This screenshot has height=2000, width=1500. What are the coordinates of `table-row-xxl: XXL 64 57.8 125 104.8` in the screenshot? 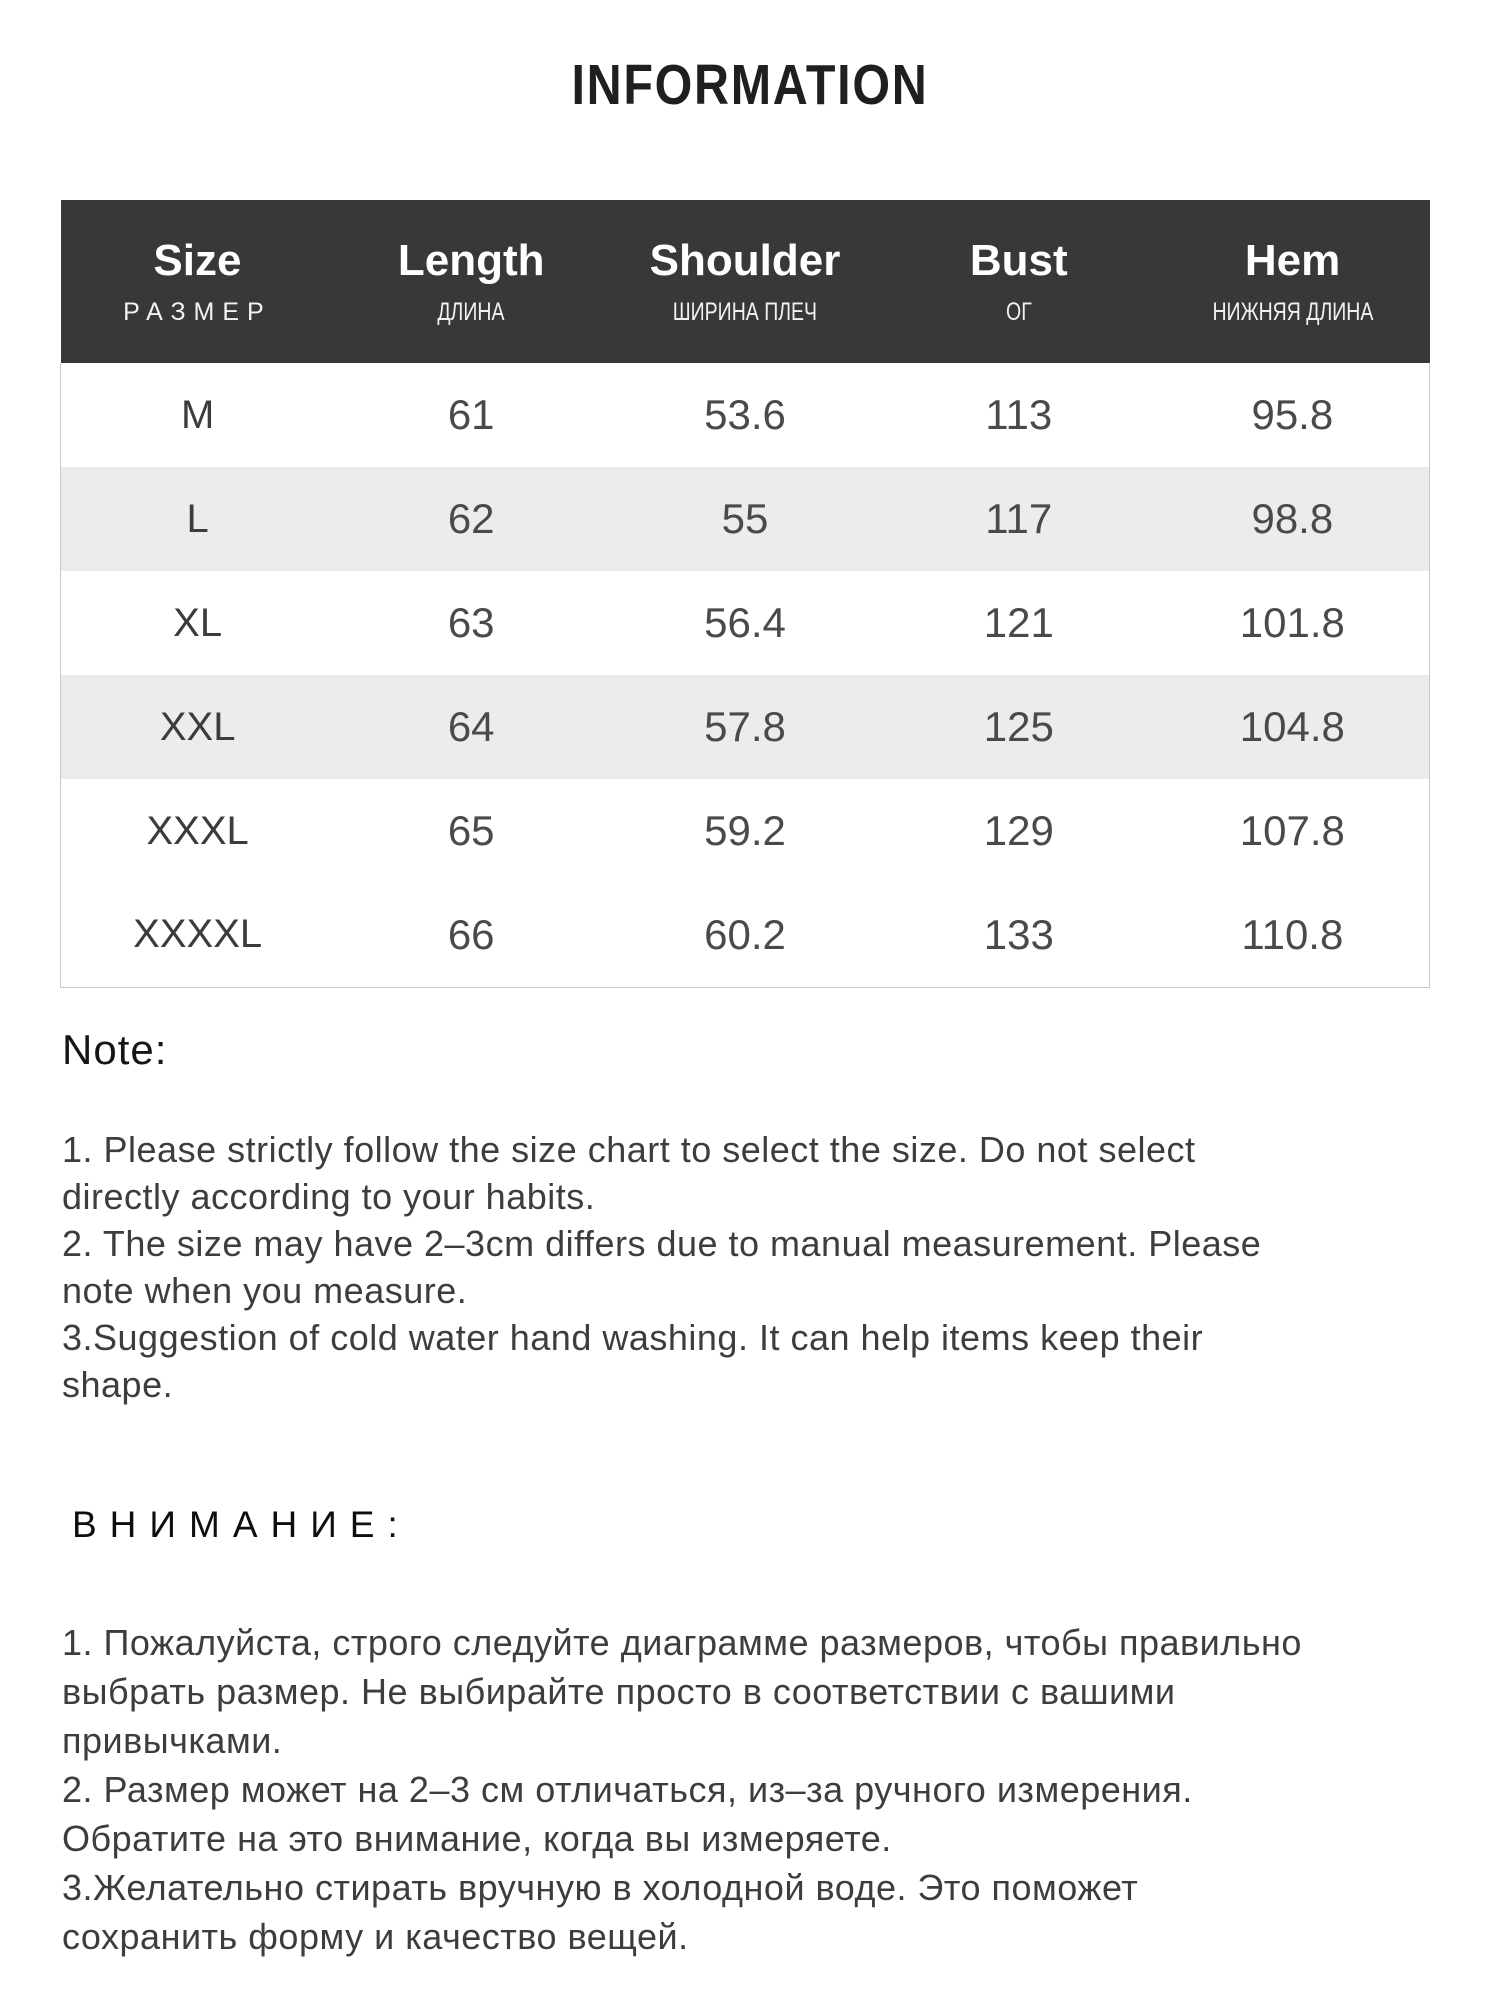 It's located at (745, 727).